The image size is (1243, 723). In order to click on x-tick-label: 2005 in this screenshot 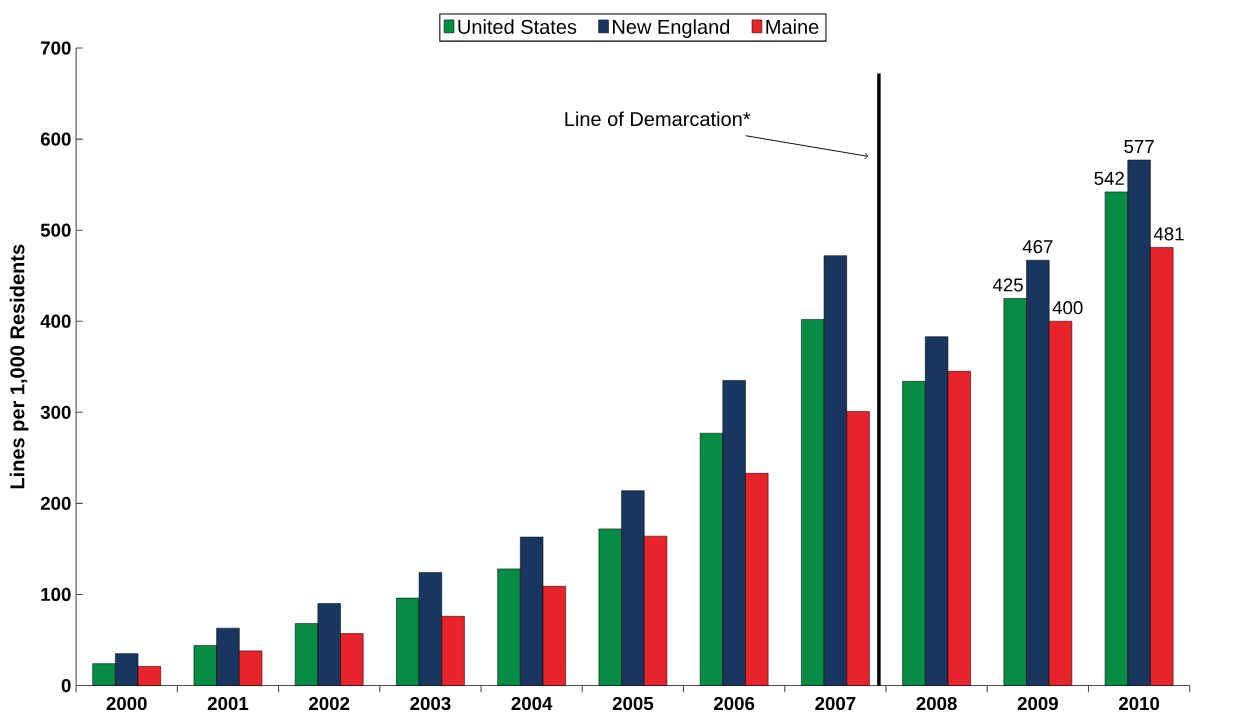, I will do `click(633, 703)`.